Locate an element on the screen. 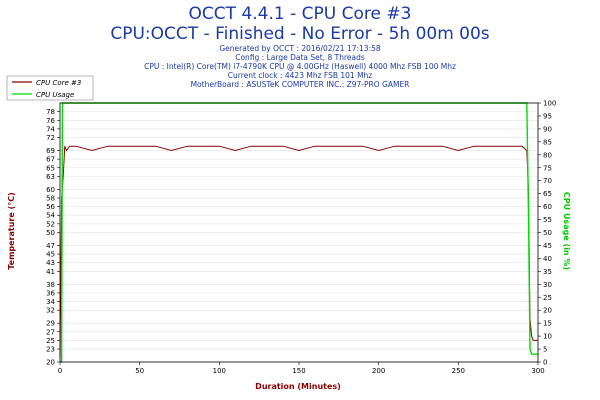 The width and height of the screenshot is (600, 400). legend: CPU Core #3 CPU Usage is located at coordinates (50, 88).